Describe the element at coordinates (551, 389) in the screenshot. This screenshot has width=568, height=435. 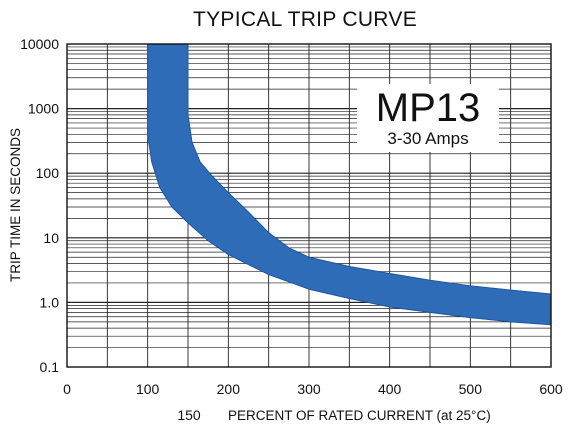
I see `x-tick-label: 600` at that location.